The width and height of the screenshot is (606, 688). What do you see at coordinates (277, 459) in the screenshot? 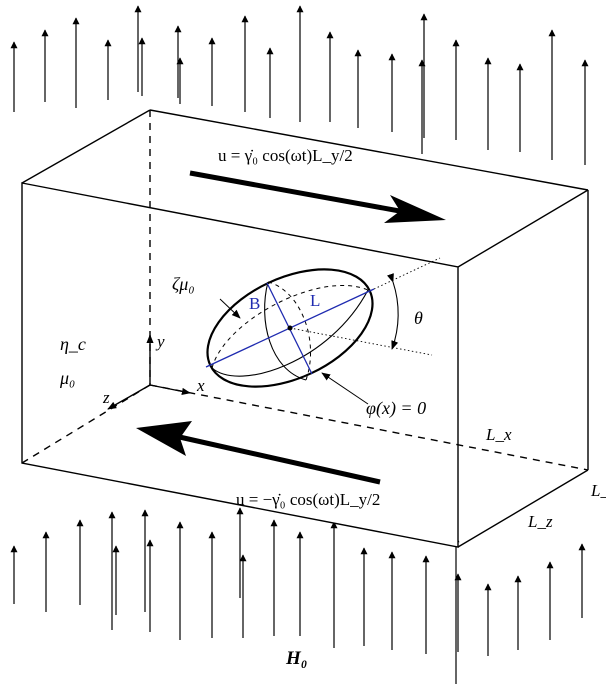
I see `bottom-shear-arrow-shaft` at bounding box center [277, 459].